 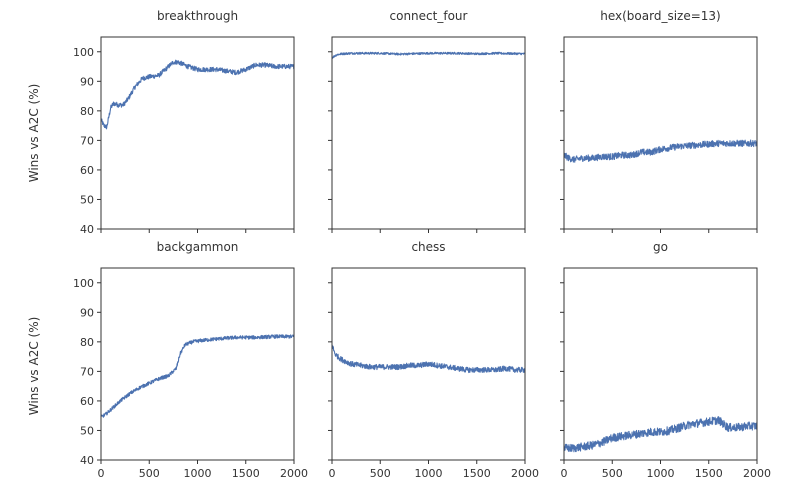 What do you see at coordinates (429, 16) in the screenshot?
I see `panel-title: connect_four` at bounding box center [429, 16].